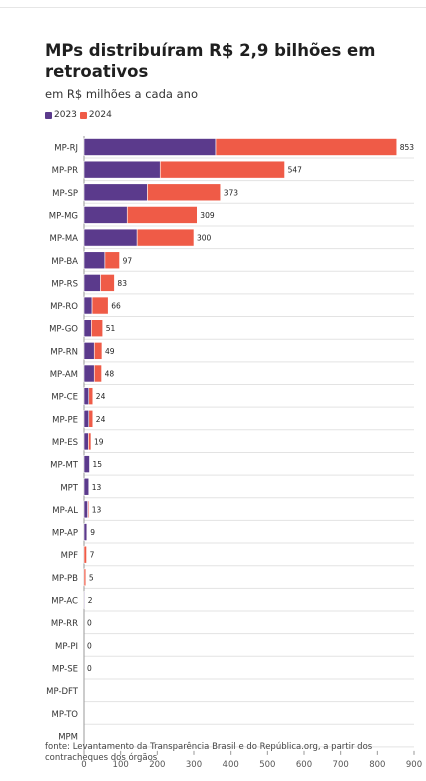 This screenshot has height=781, width=426. What do you see at coordinates (64, 624) in the screenshot?
I see `category-label: MP-RR` at bounding box center [64, 624].